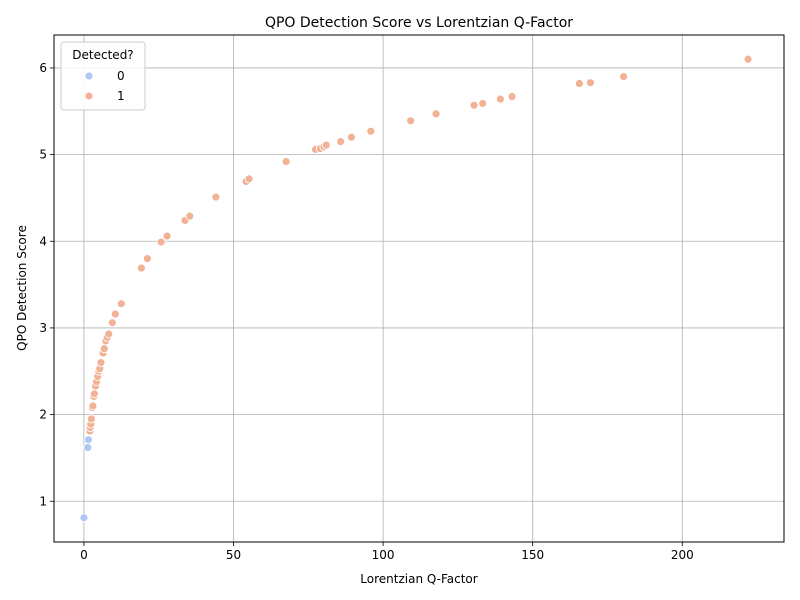 The width and height of the screenshot is (800, 600). I want to click on legend-label-0: 0, so click(121, 76).